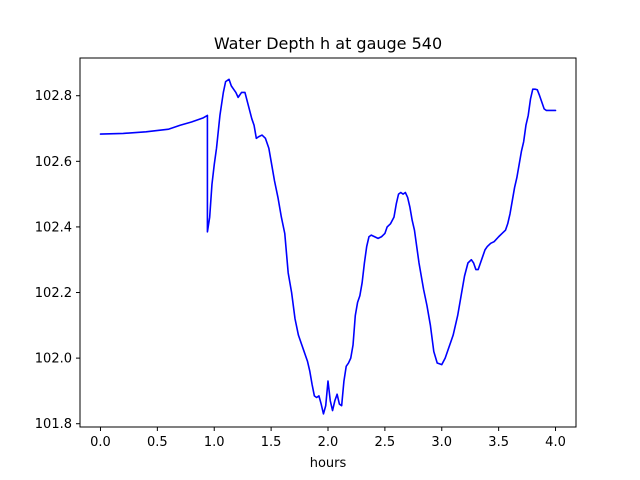  What do you see at coordinates (328, 442) in the screenshot?
I see `x-tick-label: 2.0` at bounding box center [328, 442].